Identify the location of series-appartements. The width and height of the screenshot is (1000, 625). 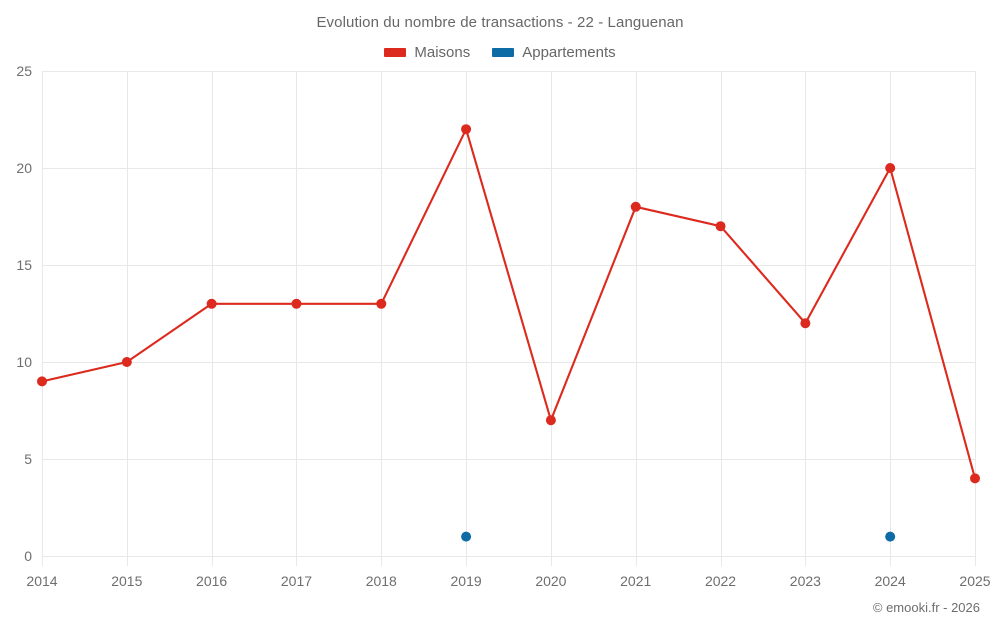
(678, 536).